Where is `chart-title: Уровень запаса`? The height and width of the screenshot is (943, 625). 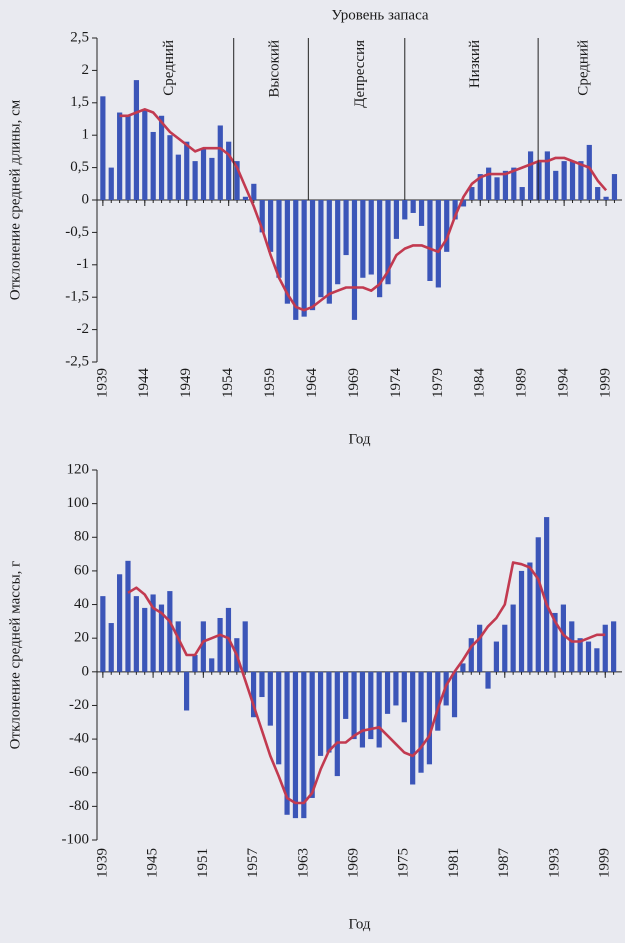
chart-title: Уровень запаса is located at coordinates (379, 15).